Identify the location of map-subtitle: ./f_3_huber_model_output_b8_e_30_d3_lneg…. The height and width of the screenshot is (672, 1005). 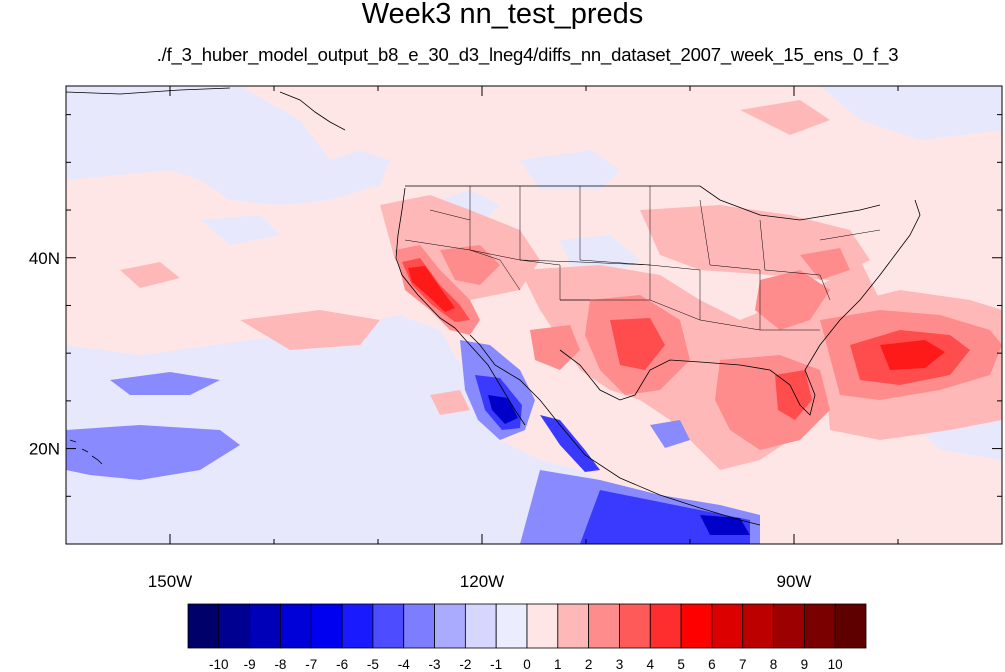
(527, 54).